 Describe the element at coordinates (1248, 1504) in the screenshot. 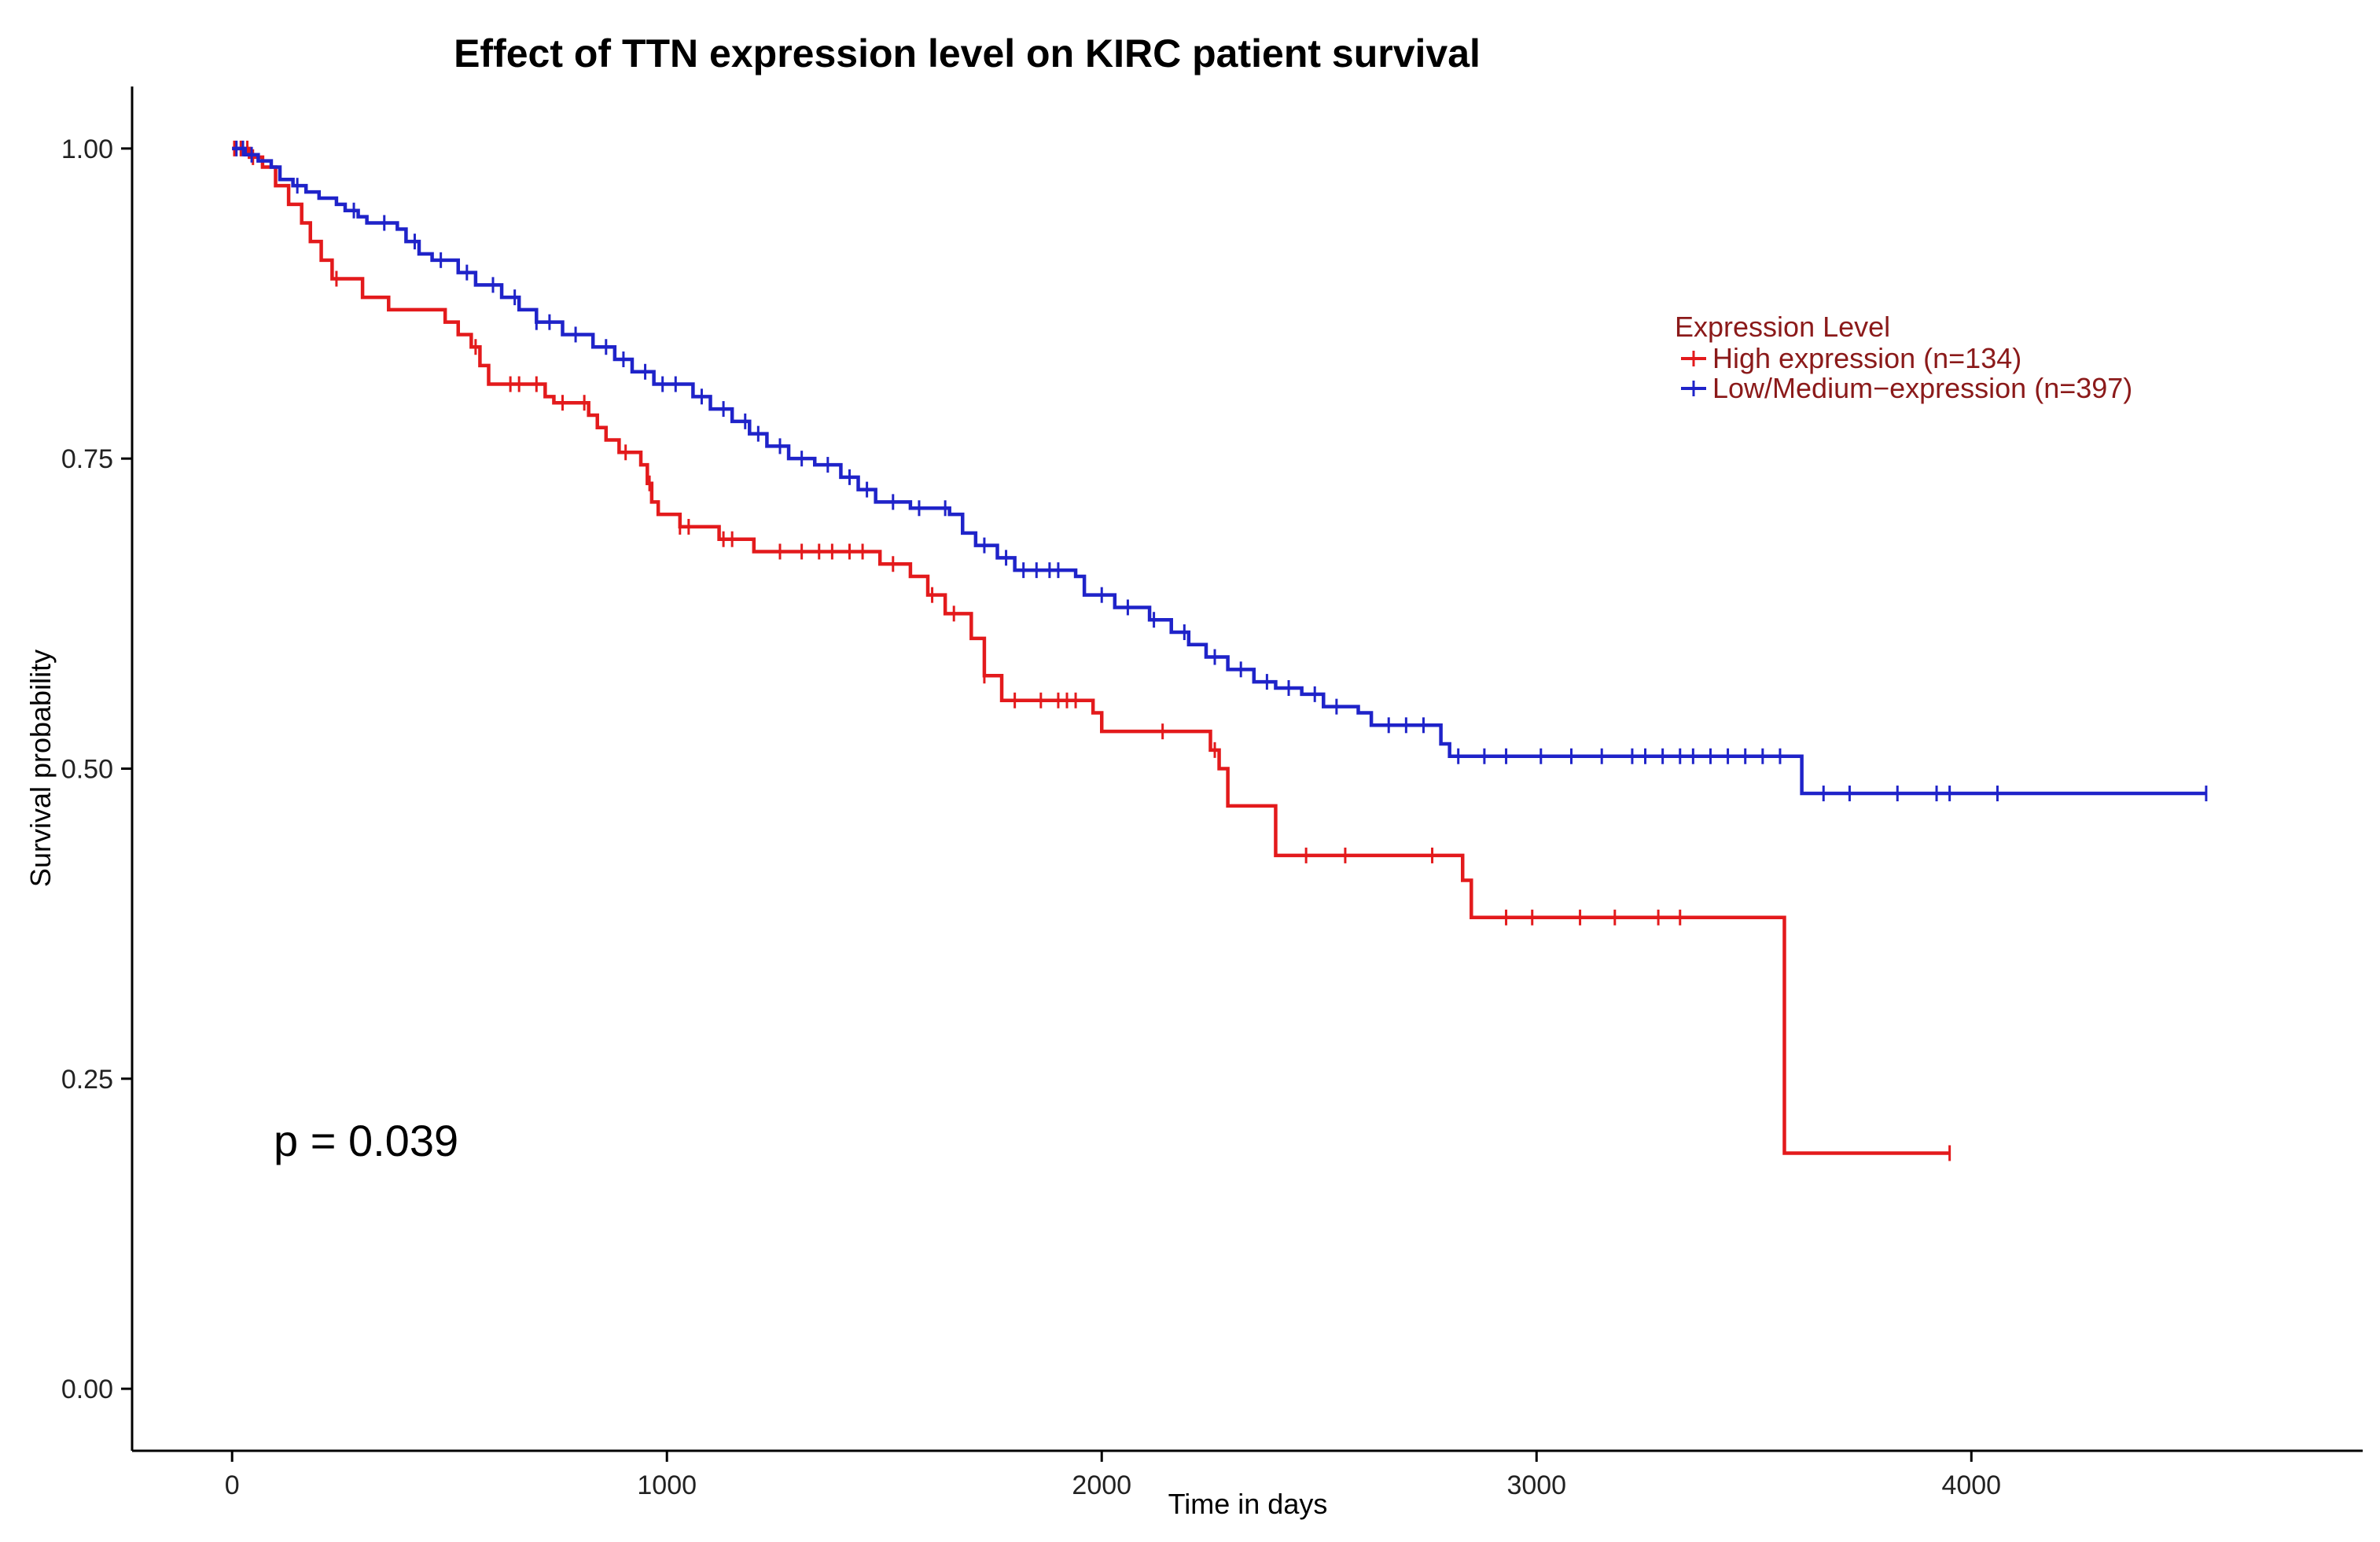

I see `x-axis-title: Time in days` at that location.